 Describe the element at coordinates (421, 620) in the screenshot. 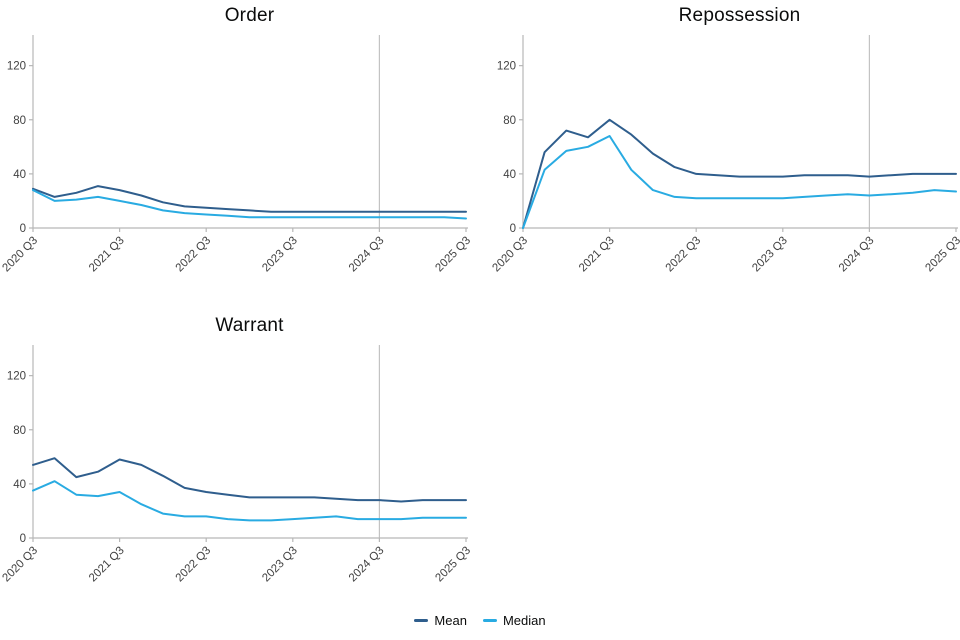

I see `mean-line-swatch-icon` at that location.